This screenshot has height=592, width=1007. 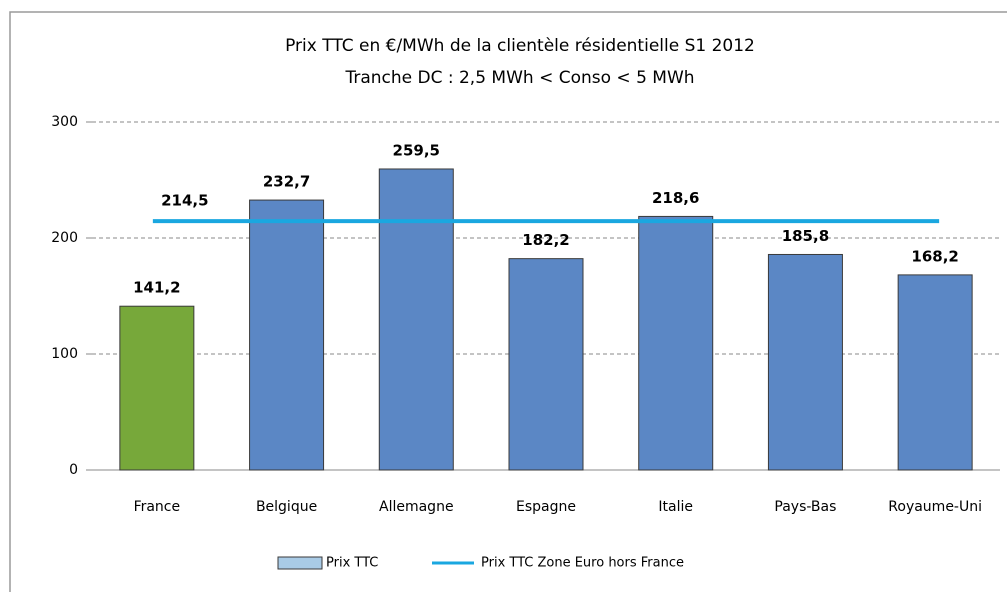 What do you see at coordinates (286, 507) in the screenshot?
I see `x-tick-label: Belgique` at bounding box center [286, 507].